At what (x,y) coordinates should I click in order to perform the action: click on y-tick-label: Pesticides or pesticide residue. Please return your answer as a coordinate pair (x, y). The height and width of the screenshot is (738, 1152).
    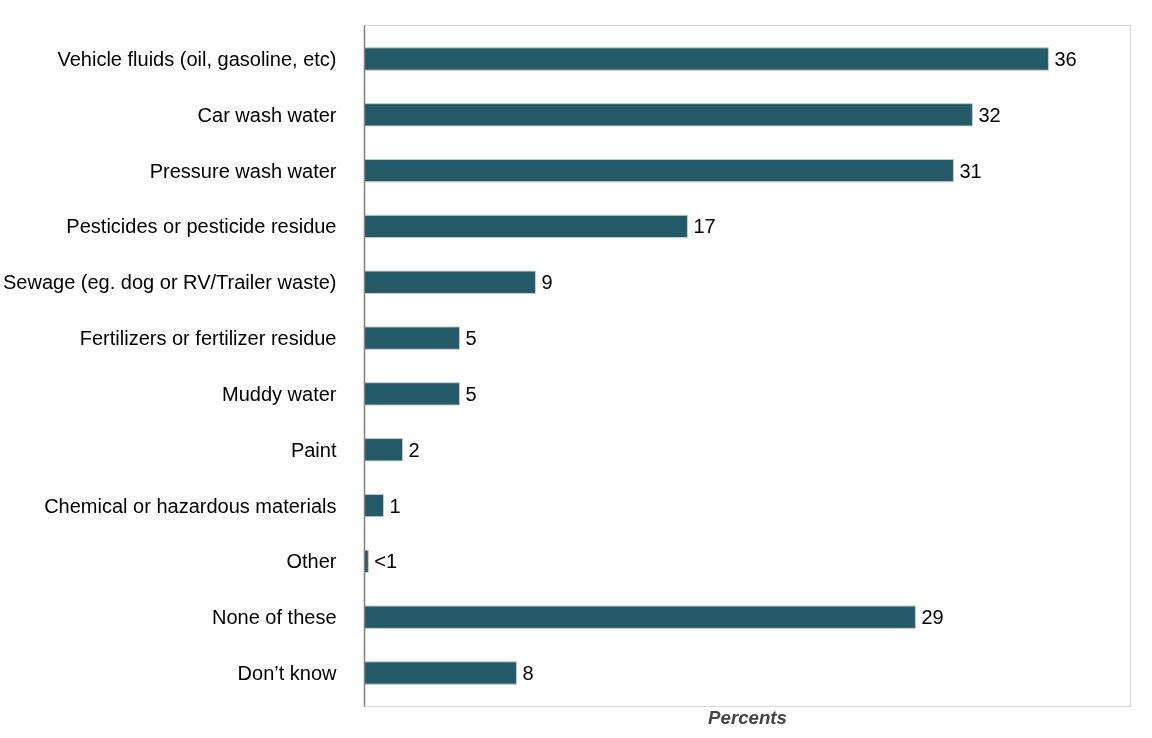
    Looking at the image, I should click on (201, 226).